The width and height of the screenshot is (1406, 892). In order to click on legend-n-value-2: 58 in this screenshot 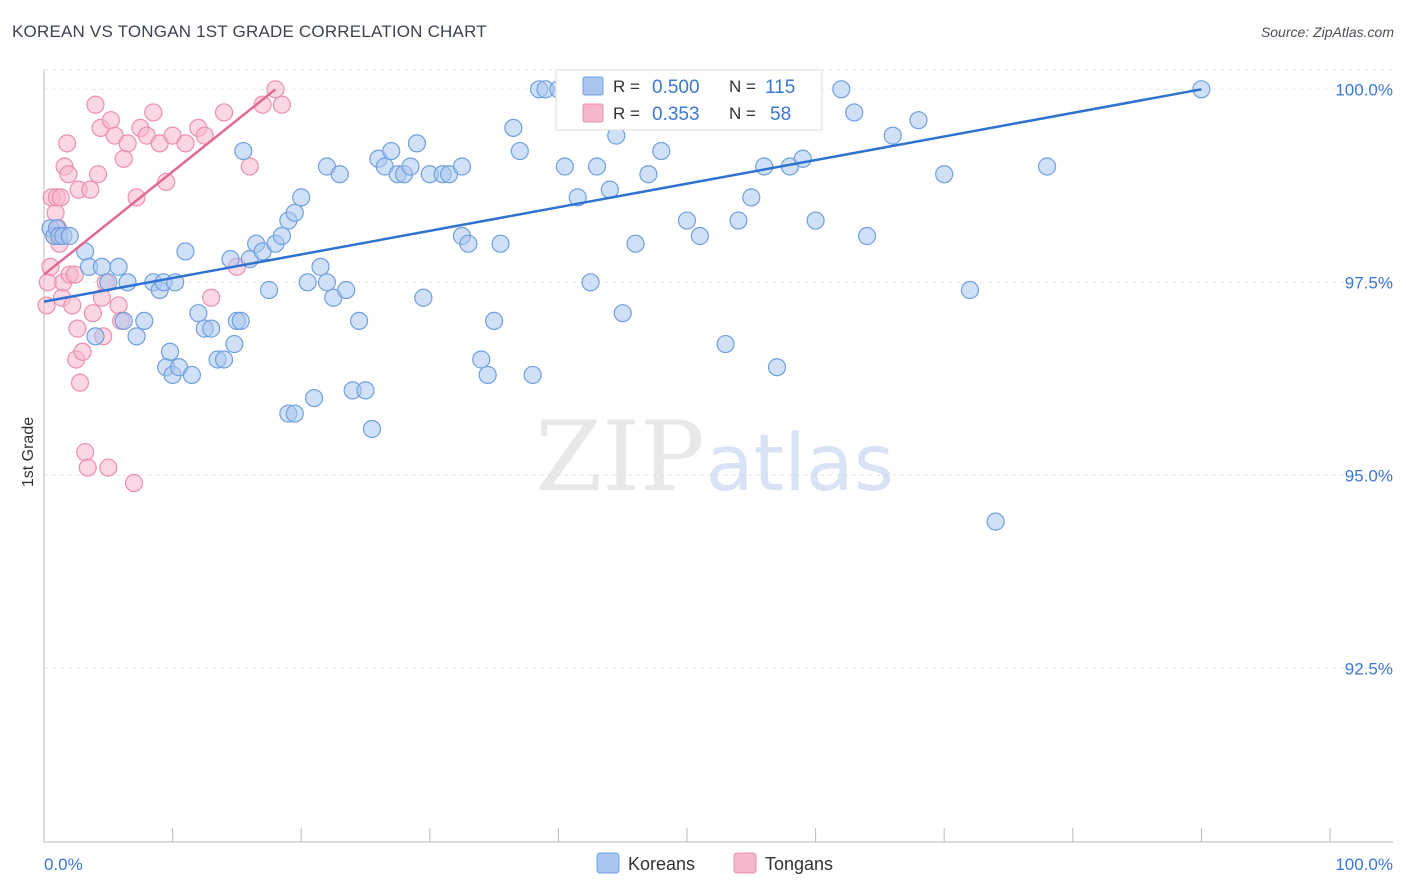, I will do `click(780, 114)`.